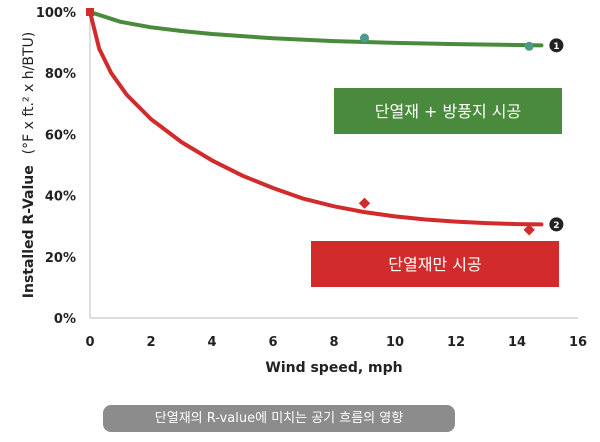 This screenshot has width=600, height=442. What do you see at coordinates (60, 197) in the screenshot?
I see `y-tick-label: 40%` at bounding box center [60, 197].